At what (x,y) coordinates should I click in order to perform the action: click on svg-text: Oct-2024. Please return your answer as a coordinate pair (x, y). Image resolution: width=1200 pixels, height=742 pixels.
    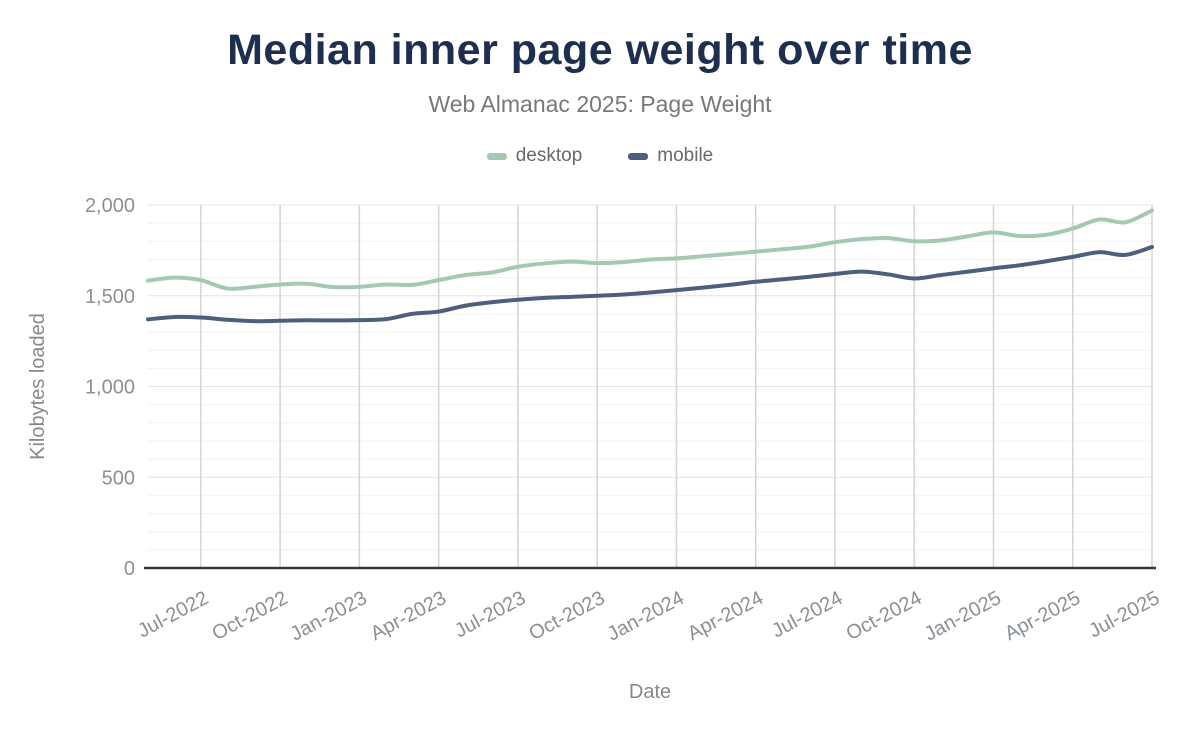
    Looking at the image, I should click on (884, 616).